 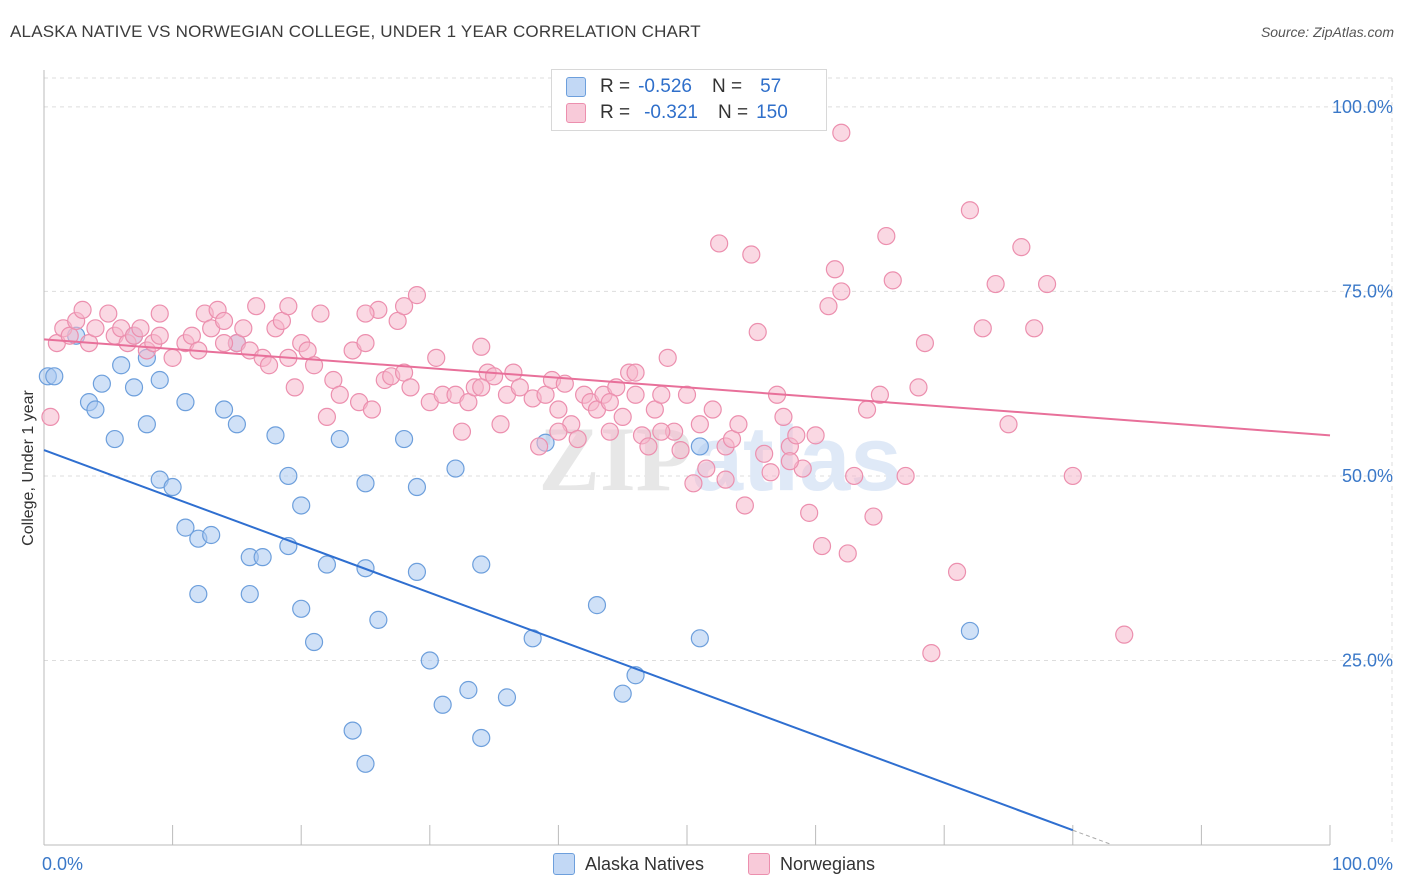 I want to click on legend-n-value: 57, so click(x=771, y=86).